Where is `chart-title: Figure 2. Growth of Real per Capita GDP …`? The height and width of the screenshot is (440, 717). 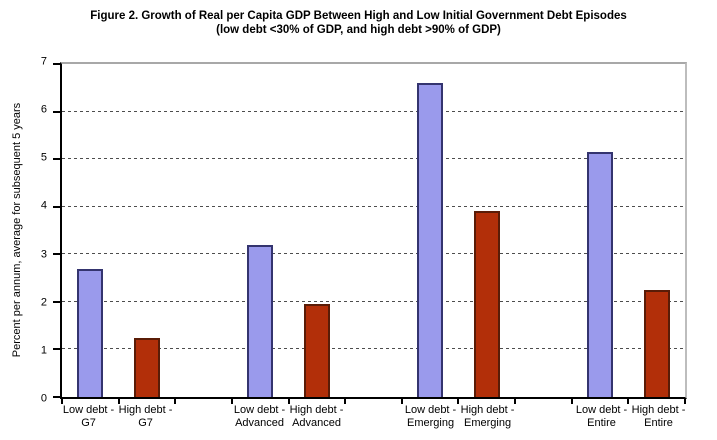
chart-title: Figure 2. Growth of Real per Capita GDP … is located at coordinates (358, 16).